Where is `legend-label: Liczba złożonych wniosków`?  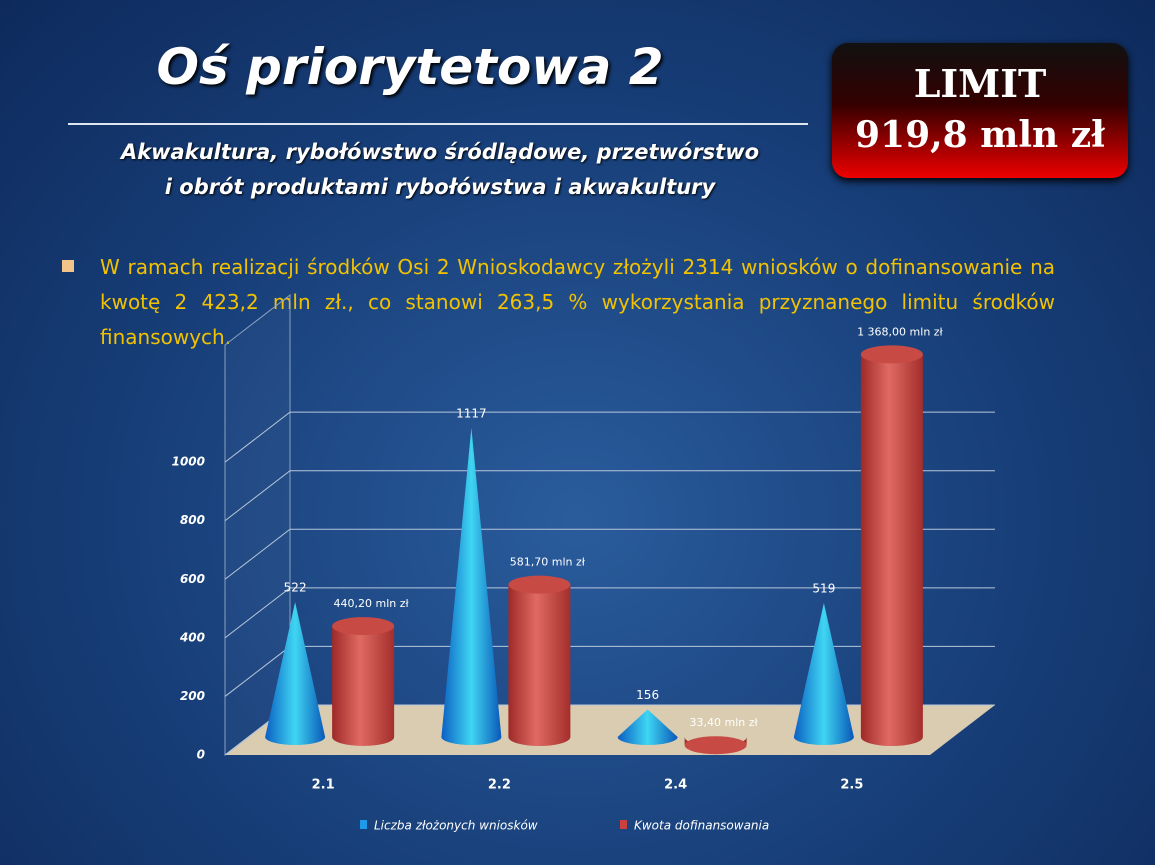
legend-label: Liczba złożonych wniosków is located at coordinates (456, 826).